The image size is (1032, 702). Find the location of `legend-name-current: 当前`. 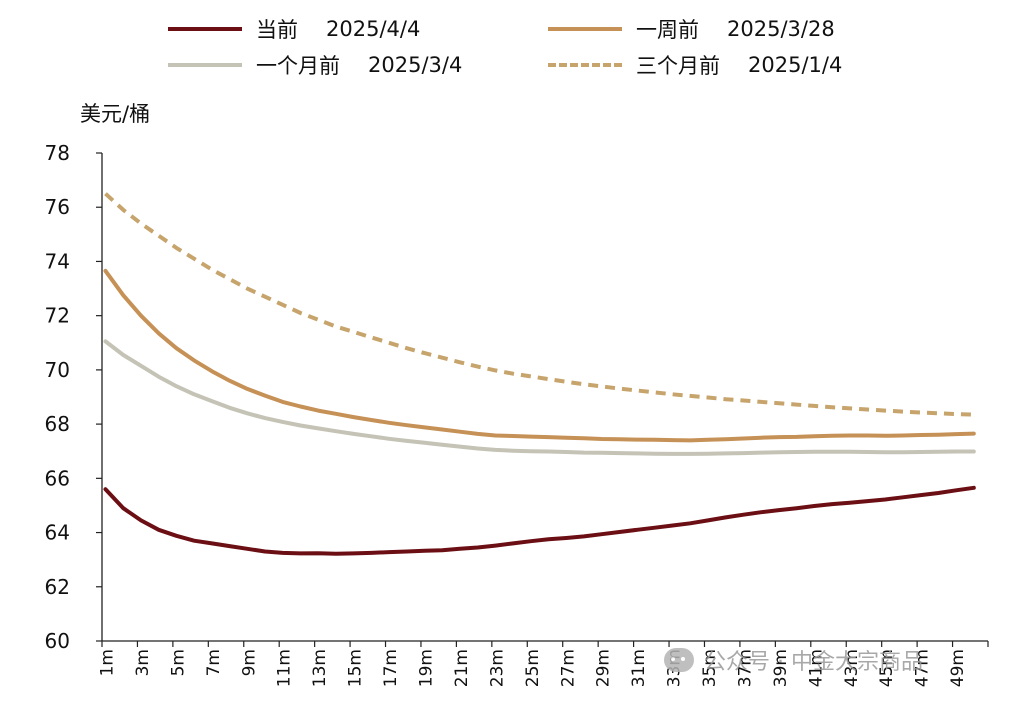

legend-name-current: 当前 is located at coordinates (277, 30).